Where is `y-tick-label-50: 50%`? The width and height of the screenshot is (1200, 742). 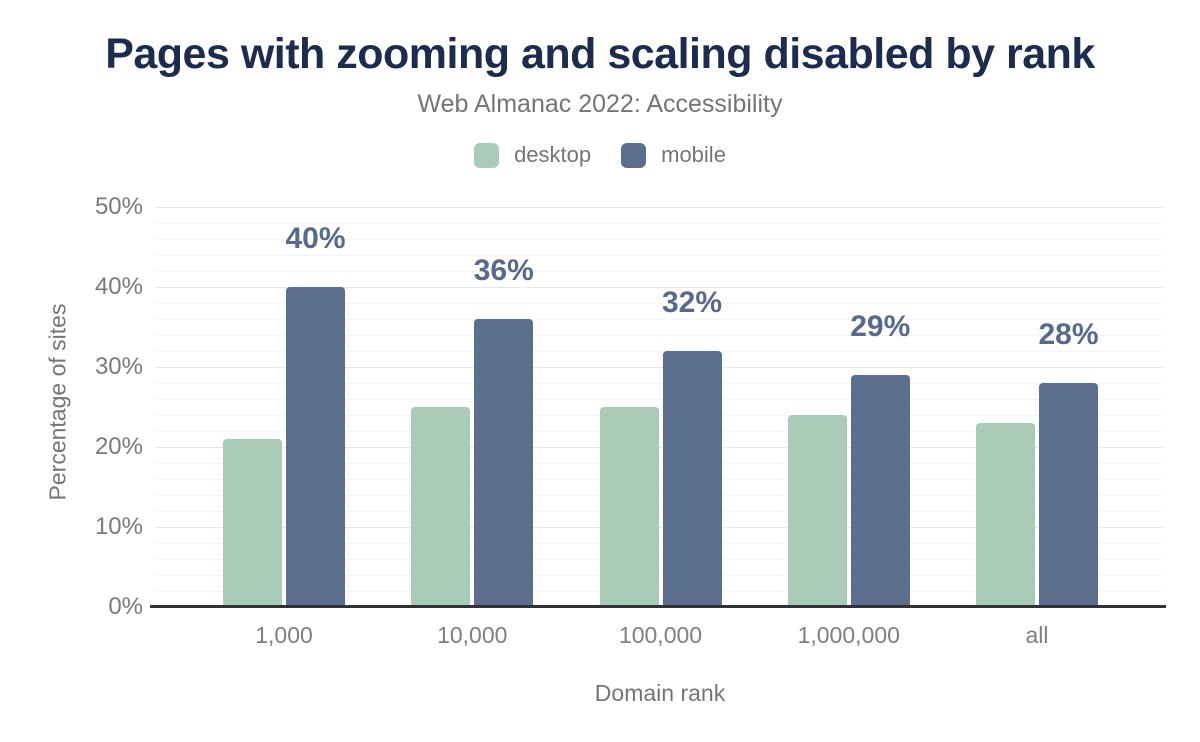 y-tick-label-50: 50% is located at coordinates (118, 206).